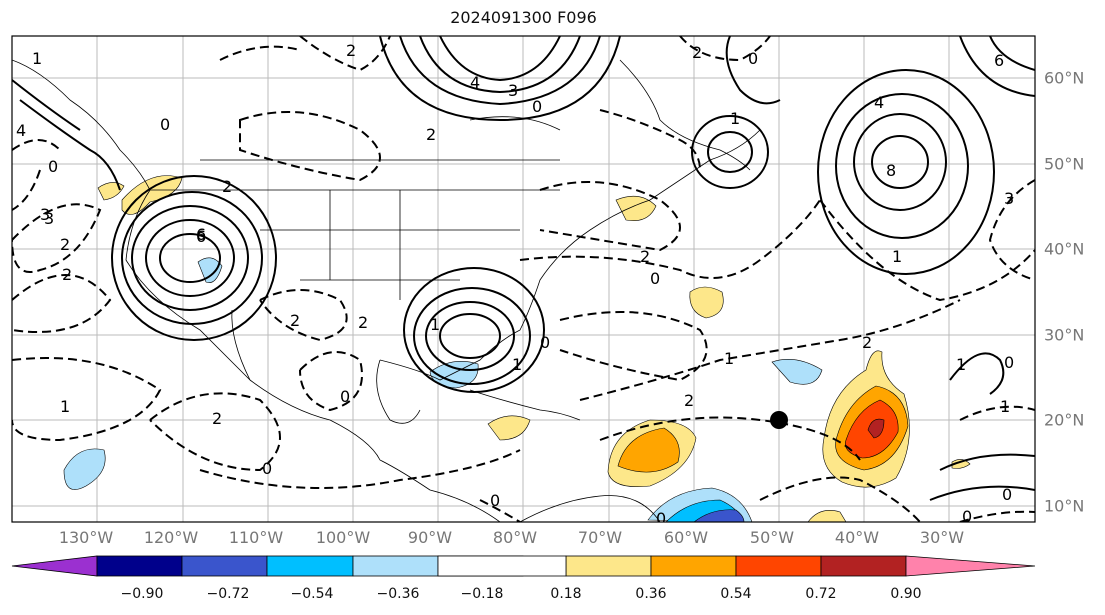  Describe the element at coordinates (430, 537) in the screenshot. I see `longitude-label: 90°W` at that location.